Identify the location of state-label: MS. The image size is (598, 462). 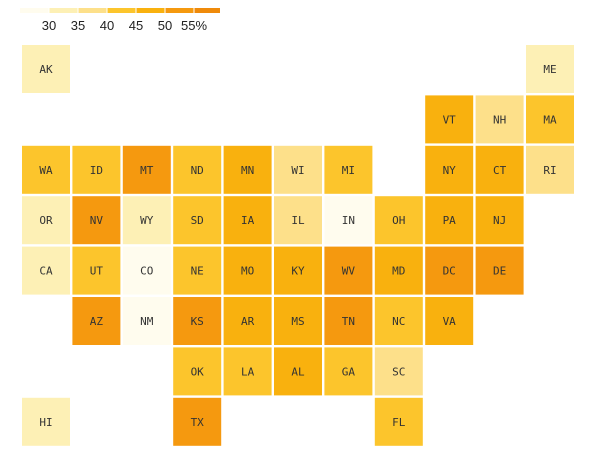
(297, 321).